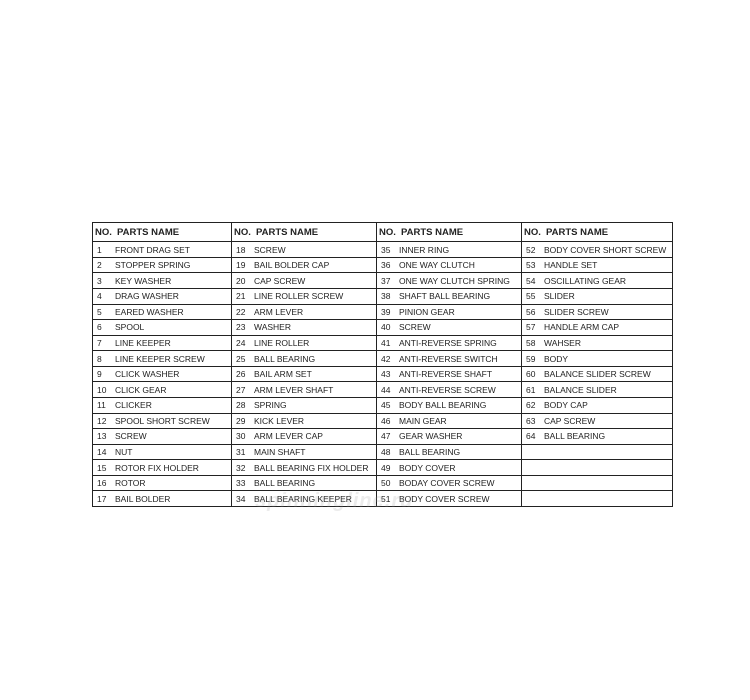 The width and height of the screenshot is (750, 700). I want to click on part-no: 19, so click(241, 265).